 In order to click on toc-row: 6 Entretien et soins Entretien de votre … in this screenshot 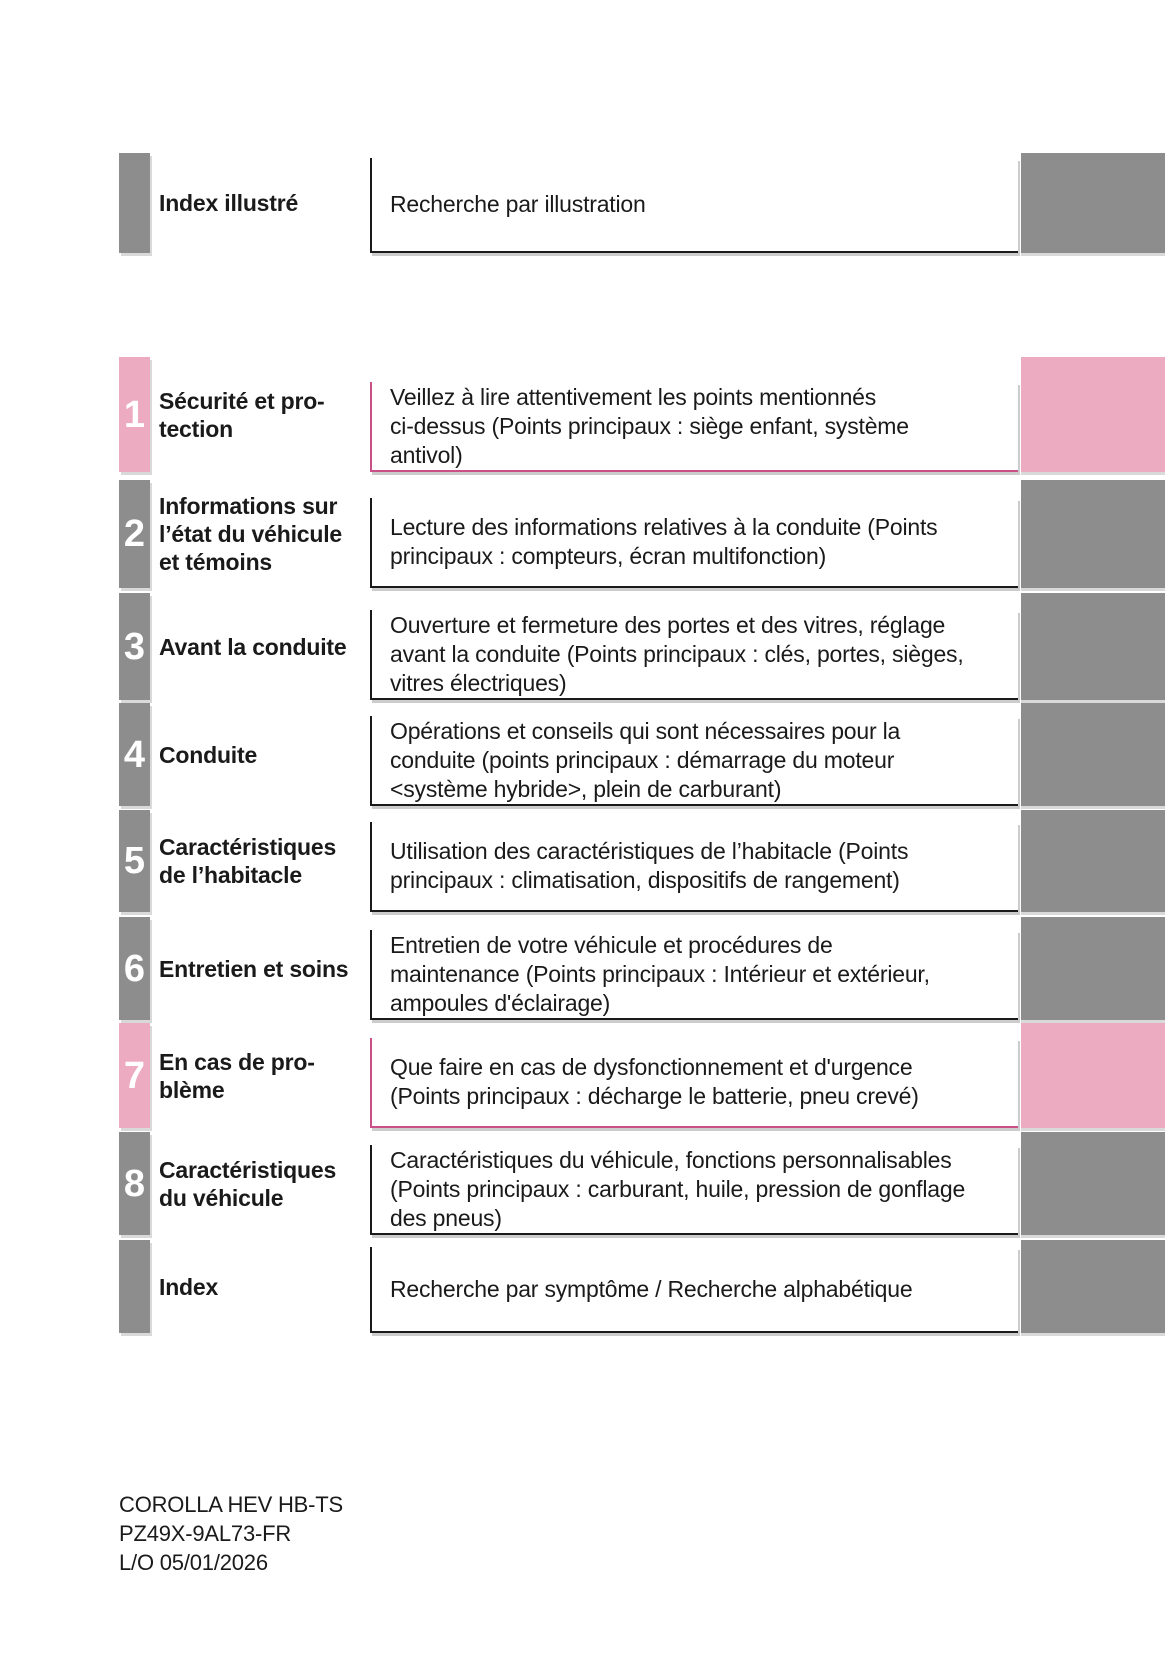, I will do `click(642, 968)`.